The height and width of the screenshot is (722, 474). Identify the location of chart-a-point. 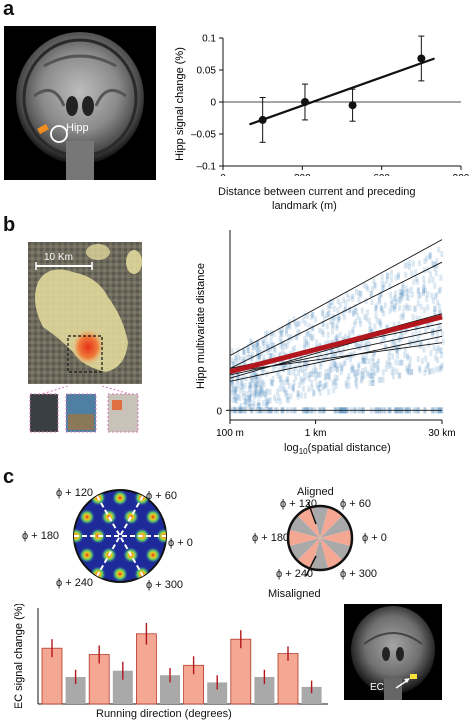
(262, 119).